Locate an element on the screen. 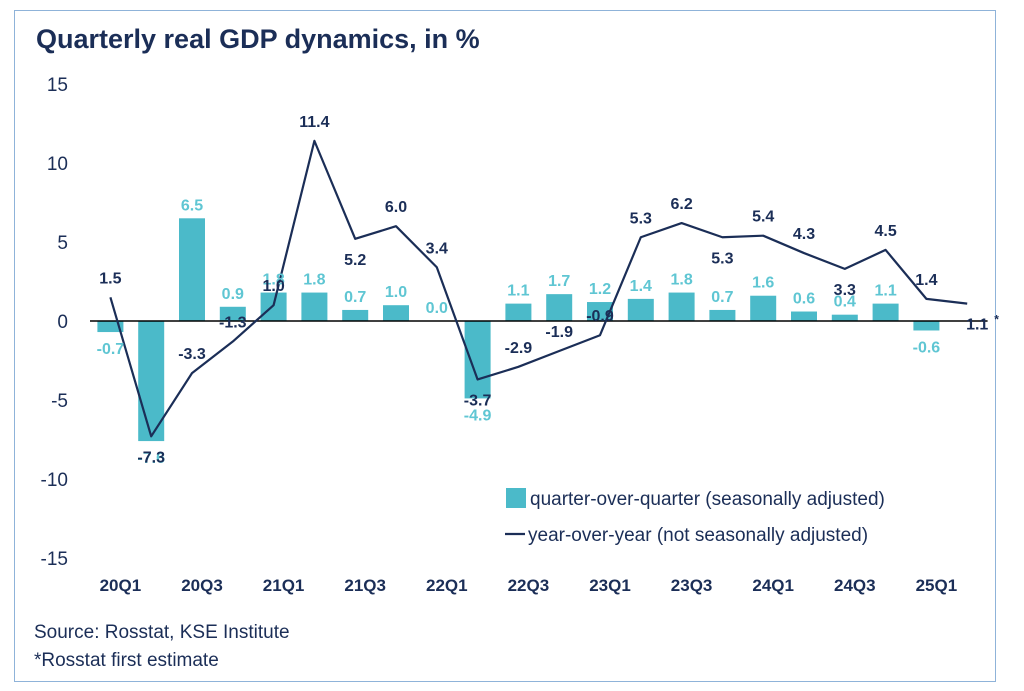  line-label-20Q4: -1.3 is located at coordinates (233, 323).